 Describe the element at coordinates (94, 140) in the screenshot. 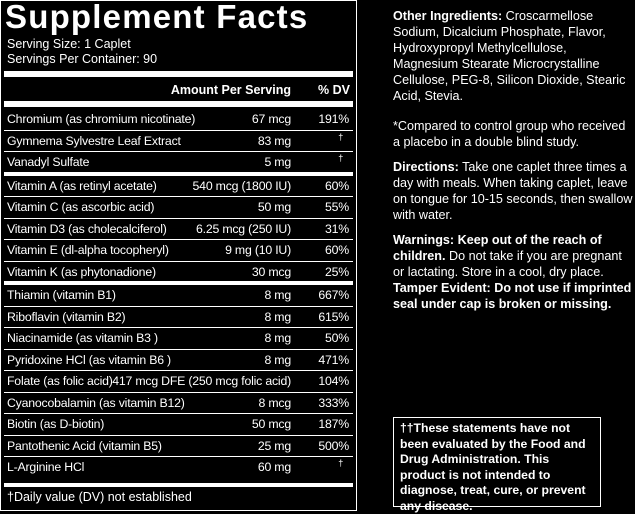

I see `nutrient-name: Gymnema Sylvestre Leaf Extract` at that location.